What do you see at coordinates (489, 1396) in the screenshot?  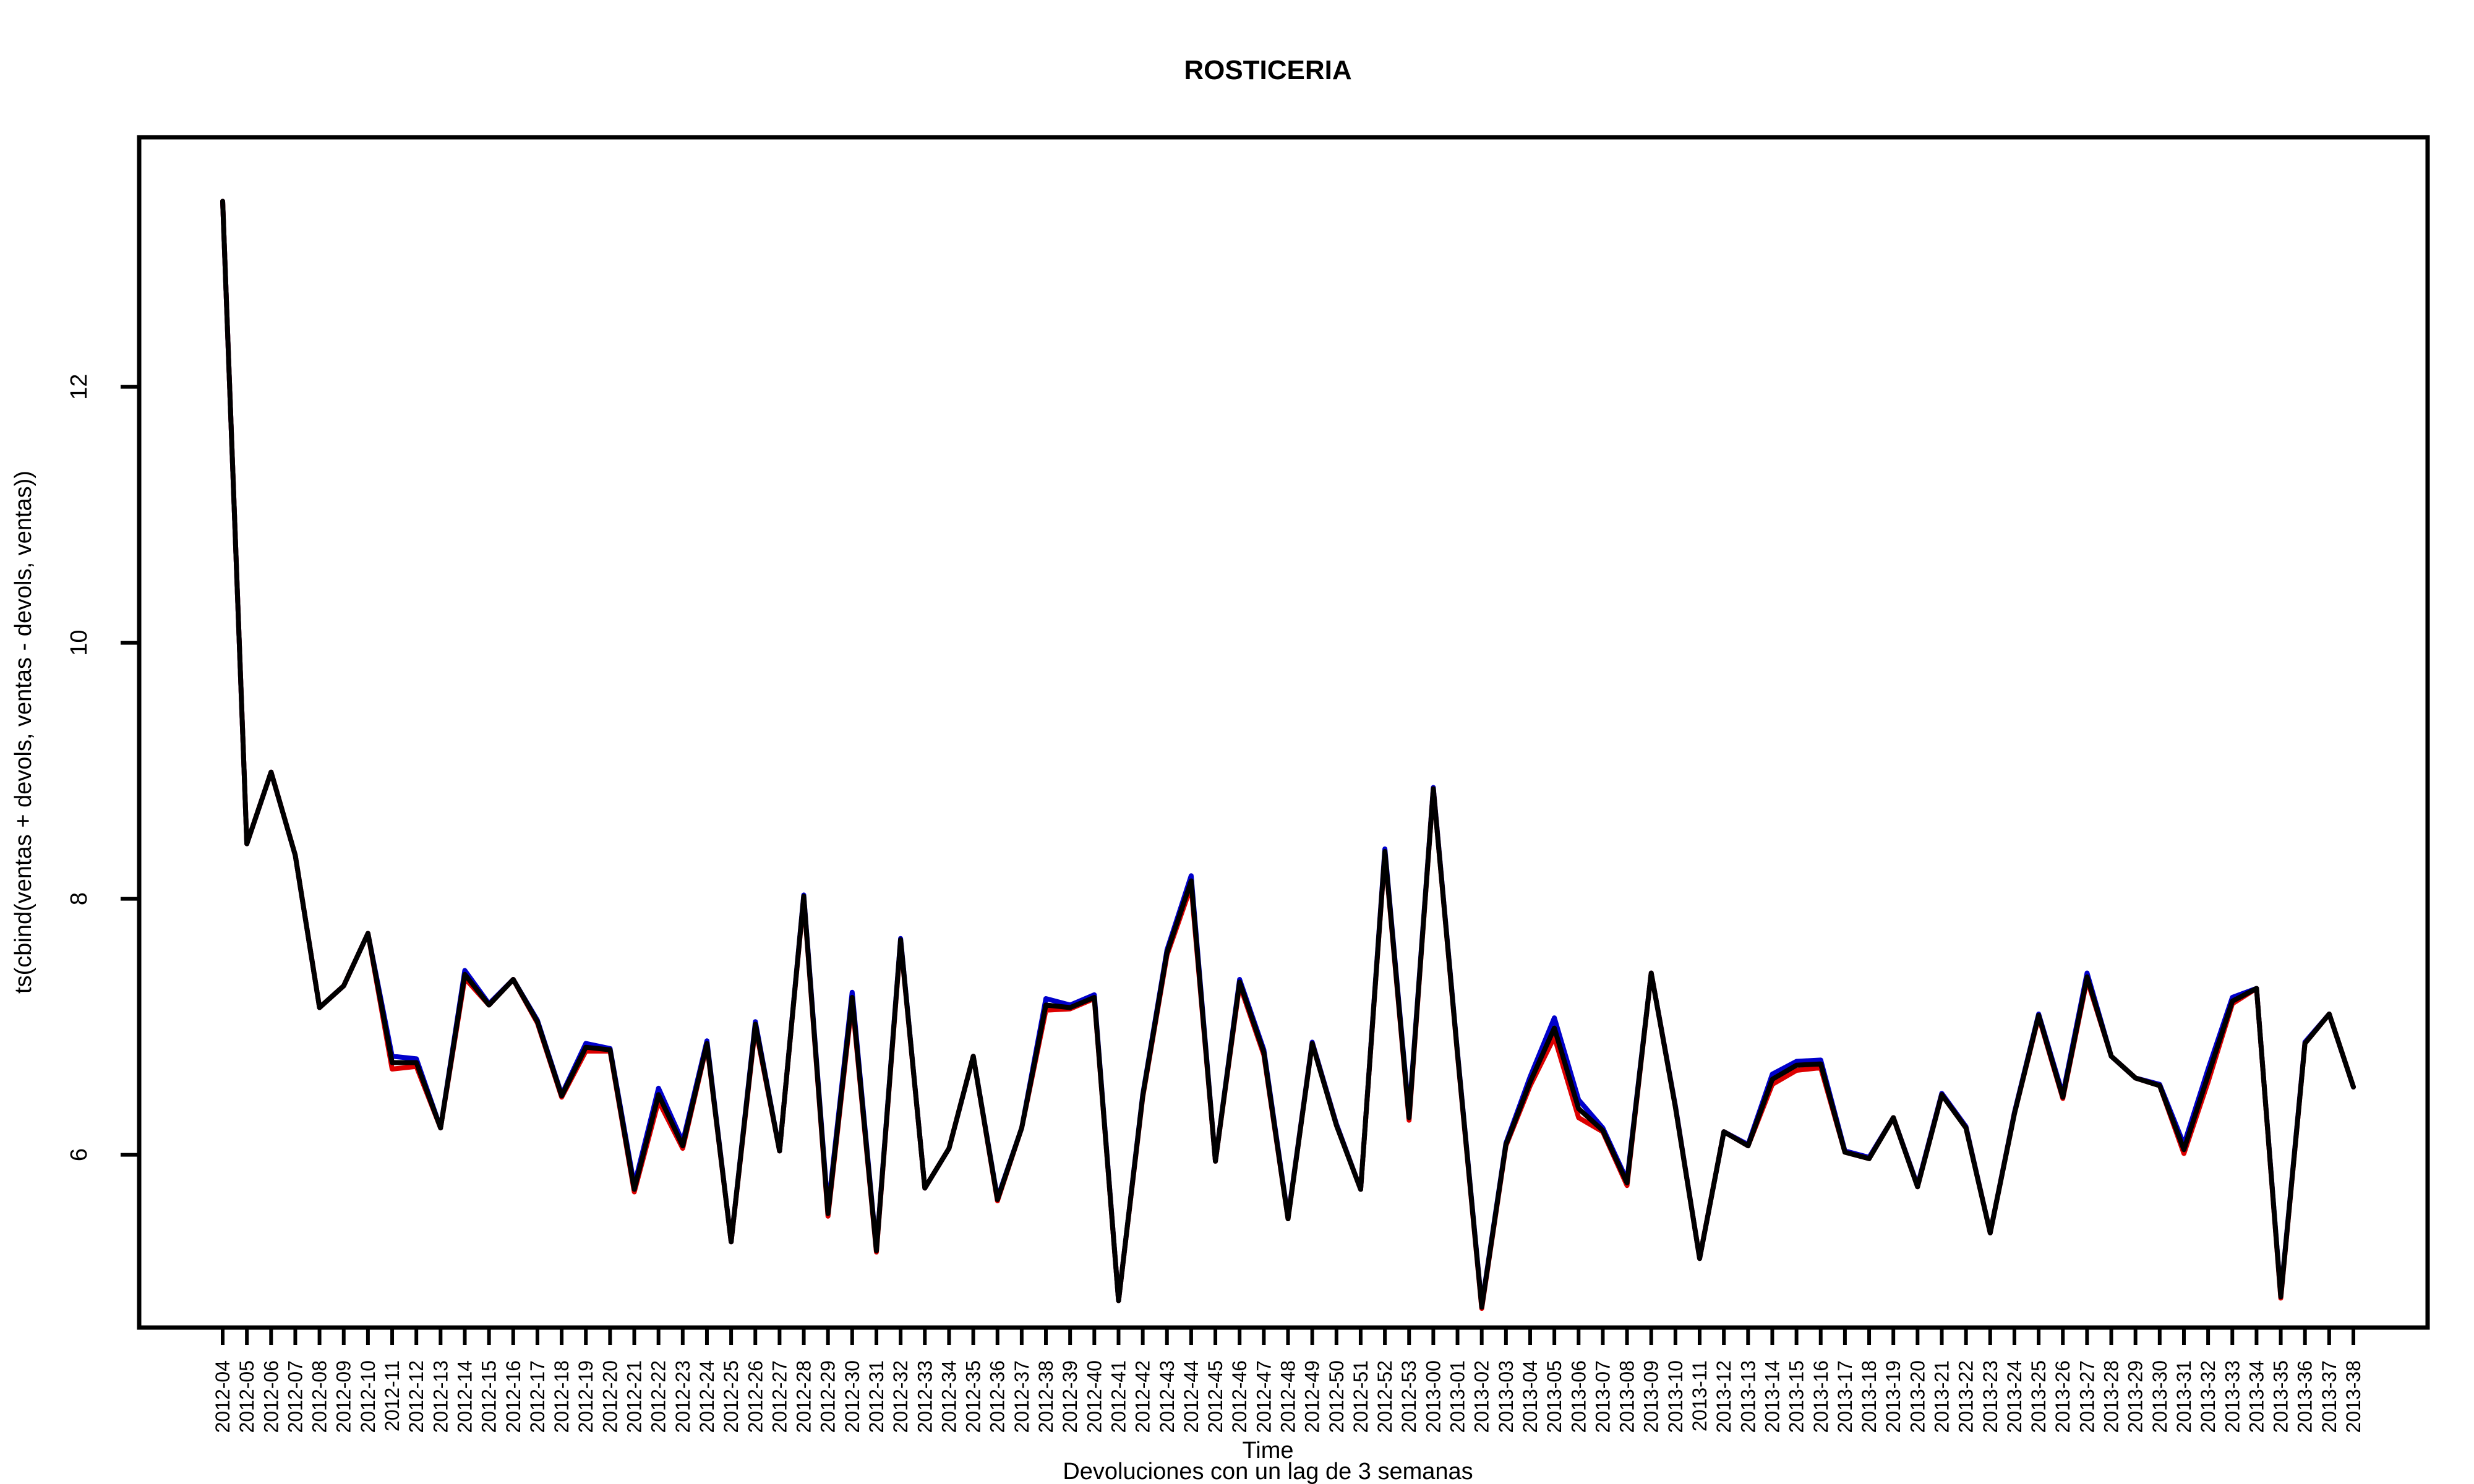 I see `x-tick-label-2012-15: 2012-15` at bounding box center [489, 1396].